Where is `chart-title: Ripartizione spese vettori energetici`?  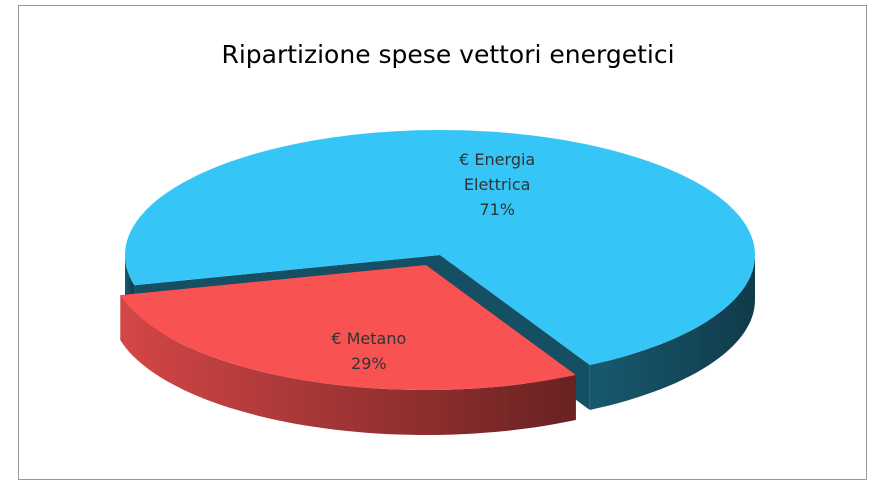 chart-title: Ripartizione spese vettori energetici is located at coordinates (447, 54).